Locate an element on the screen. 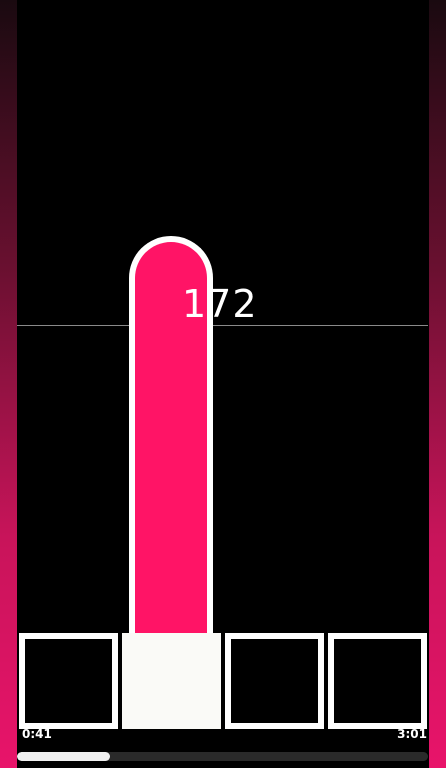 The image size is (446, 768). progress-fill is located at coordinates (64, 756).